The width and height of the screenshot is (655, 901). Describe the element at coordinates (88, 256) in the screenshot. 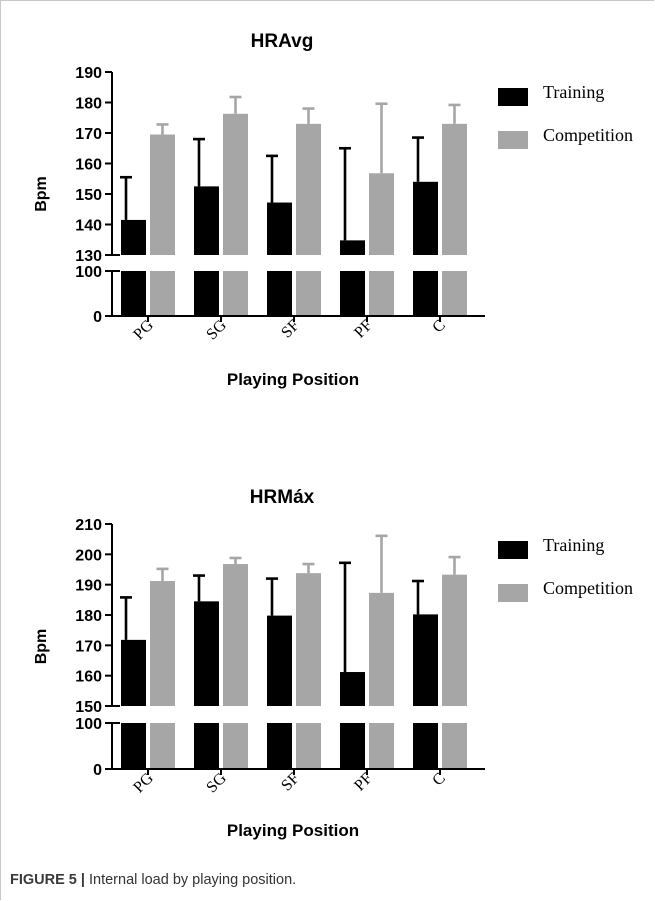

I see `y-tick-label: 130` at that location.